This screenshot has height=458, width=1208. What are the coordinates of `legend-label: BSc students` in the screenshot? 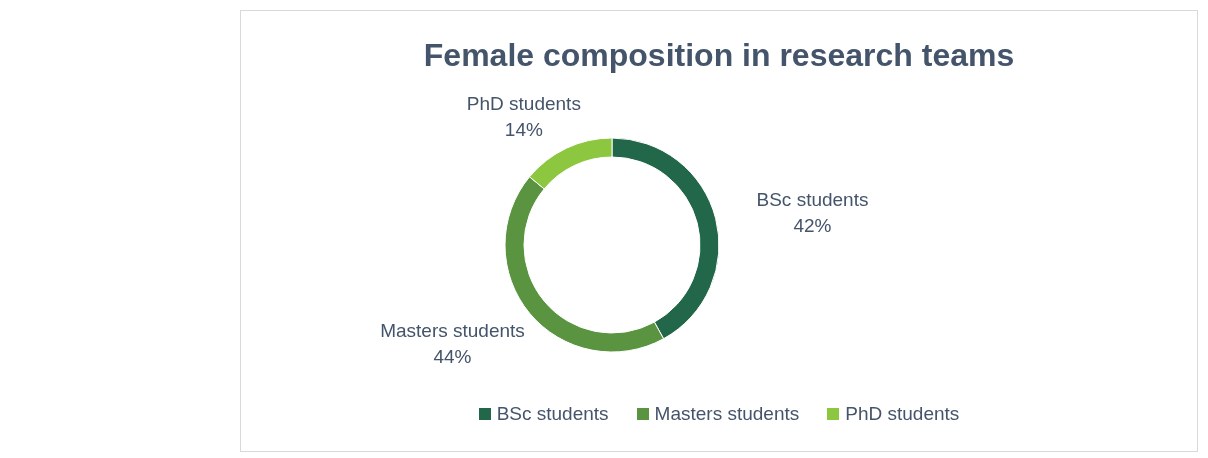 It's located at (552, 414).